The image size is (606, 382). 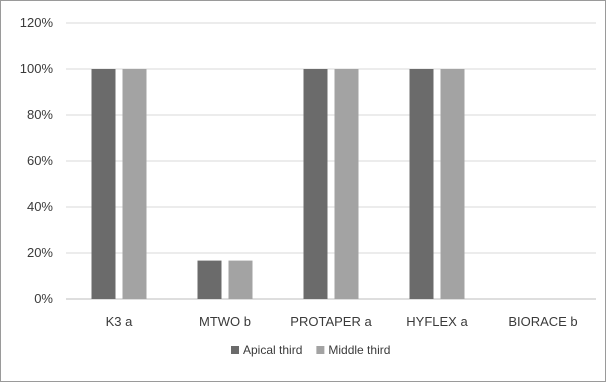 What do you see at coordinates (37, 68) in the screenshot?
I see `y-tick-label: 100%` at bounding box center [37, 68].